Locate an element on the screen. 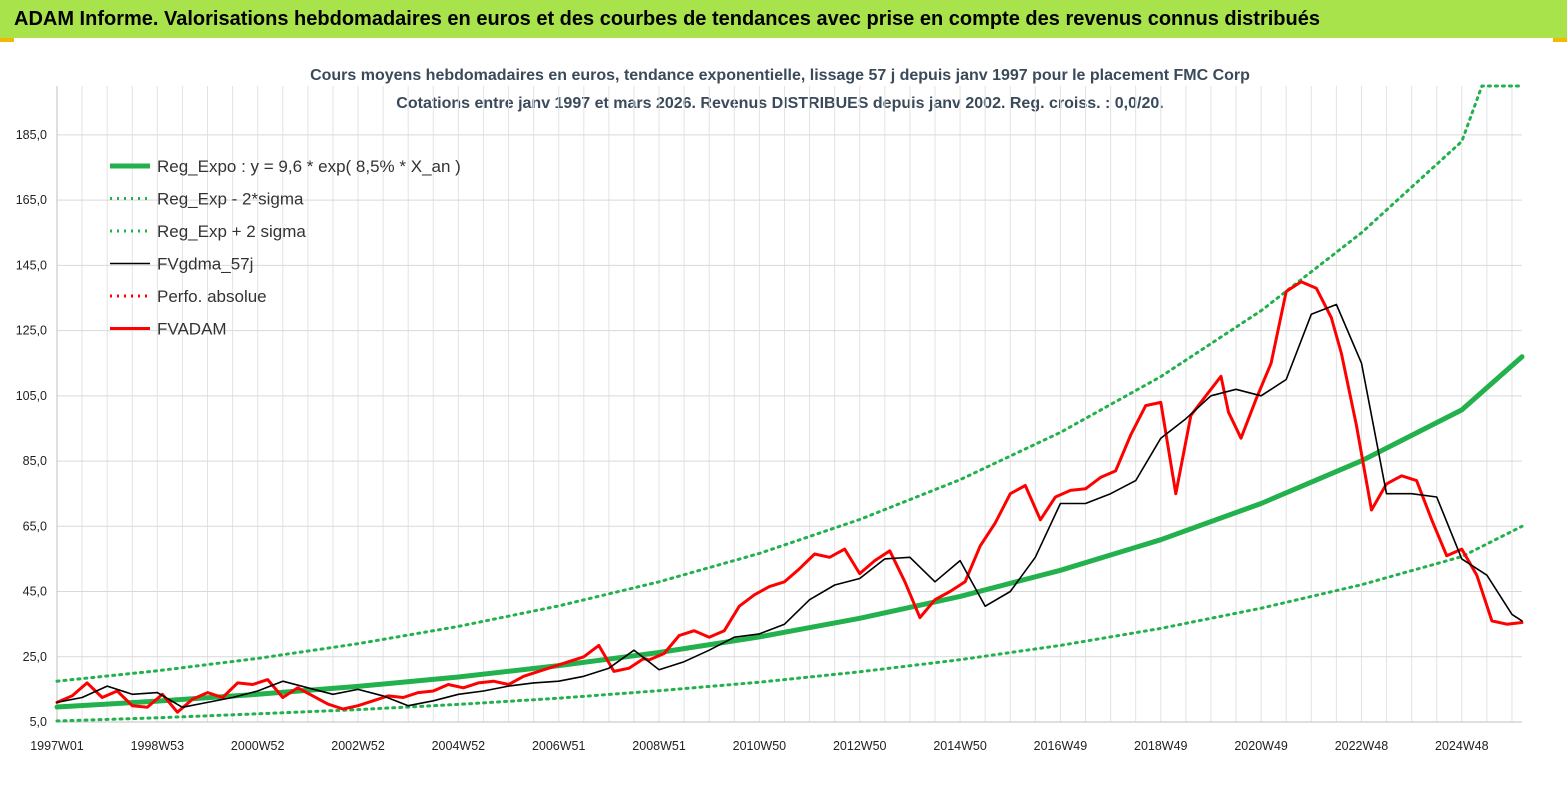 The image size is (1567, 788). y-tick-label: 105,0 is located at coordinates (31, 396).